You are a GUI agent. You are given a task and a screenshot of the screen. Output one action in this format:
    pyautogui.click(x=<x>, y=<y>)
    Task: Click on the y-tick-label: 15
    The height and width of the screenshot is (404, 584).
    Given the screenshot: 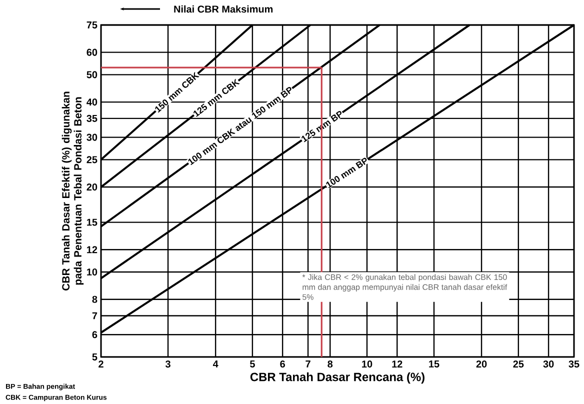 What is the action you would take?
    pyautogui.click(x=92, y=222)
    